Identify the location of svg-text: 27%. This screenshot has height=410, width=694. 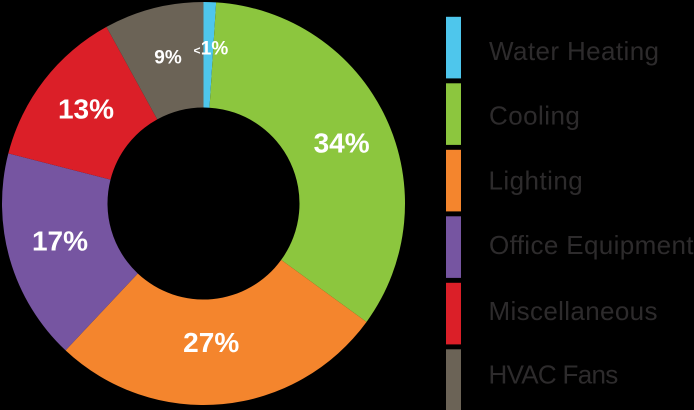
(211, 342).